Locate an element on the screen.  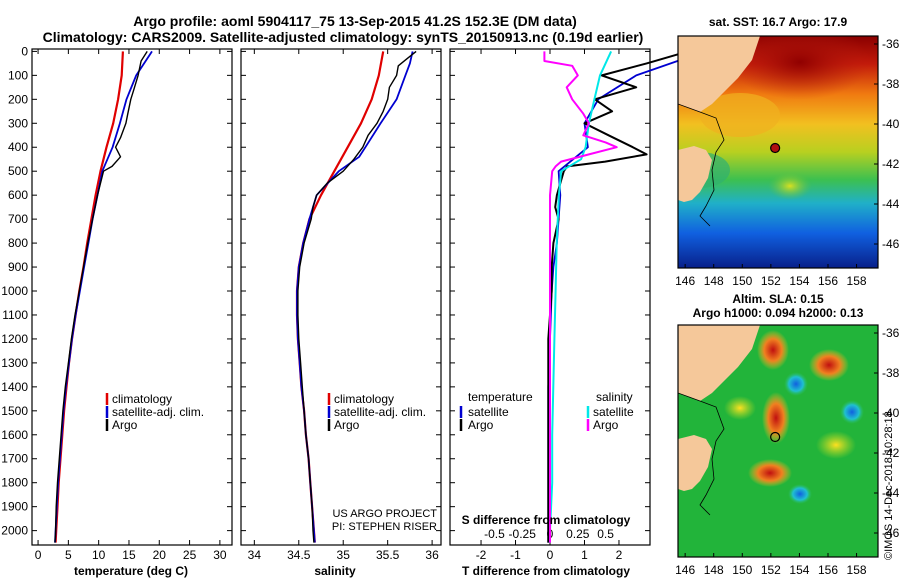
depth-tick-label: 400 is located at coordinates (18, 147).